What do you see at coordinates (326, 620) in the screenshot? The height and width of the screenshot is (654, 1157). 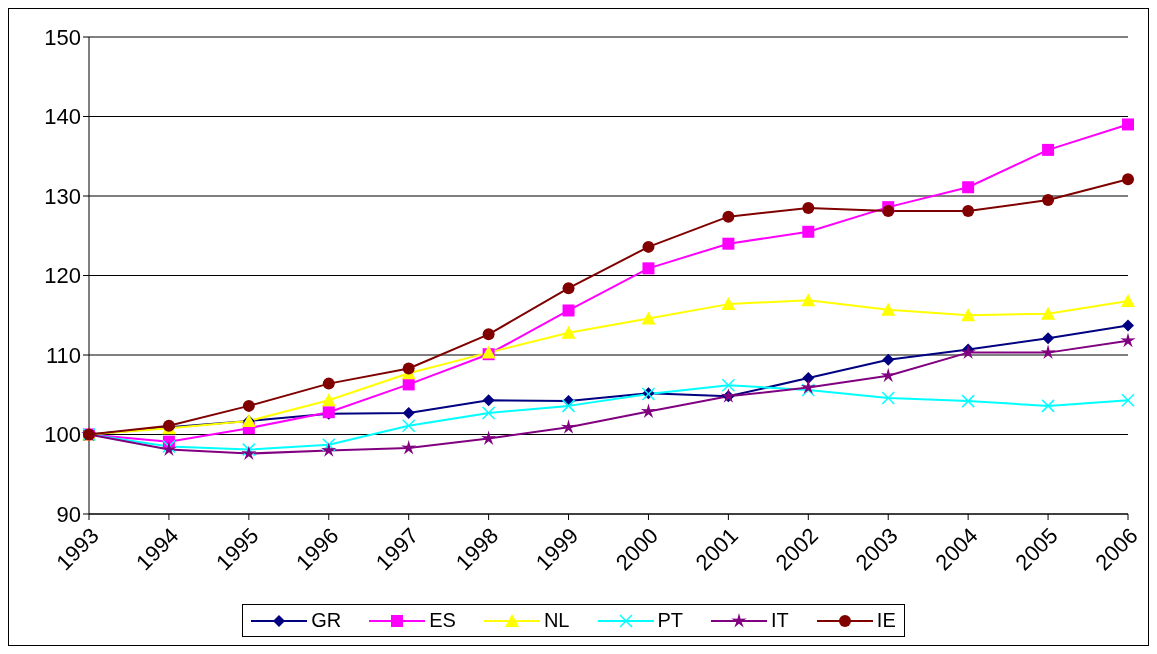 I see `legend-label: GR` at bounding box center [326, 620].